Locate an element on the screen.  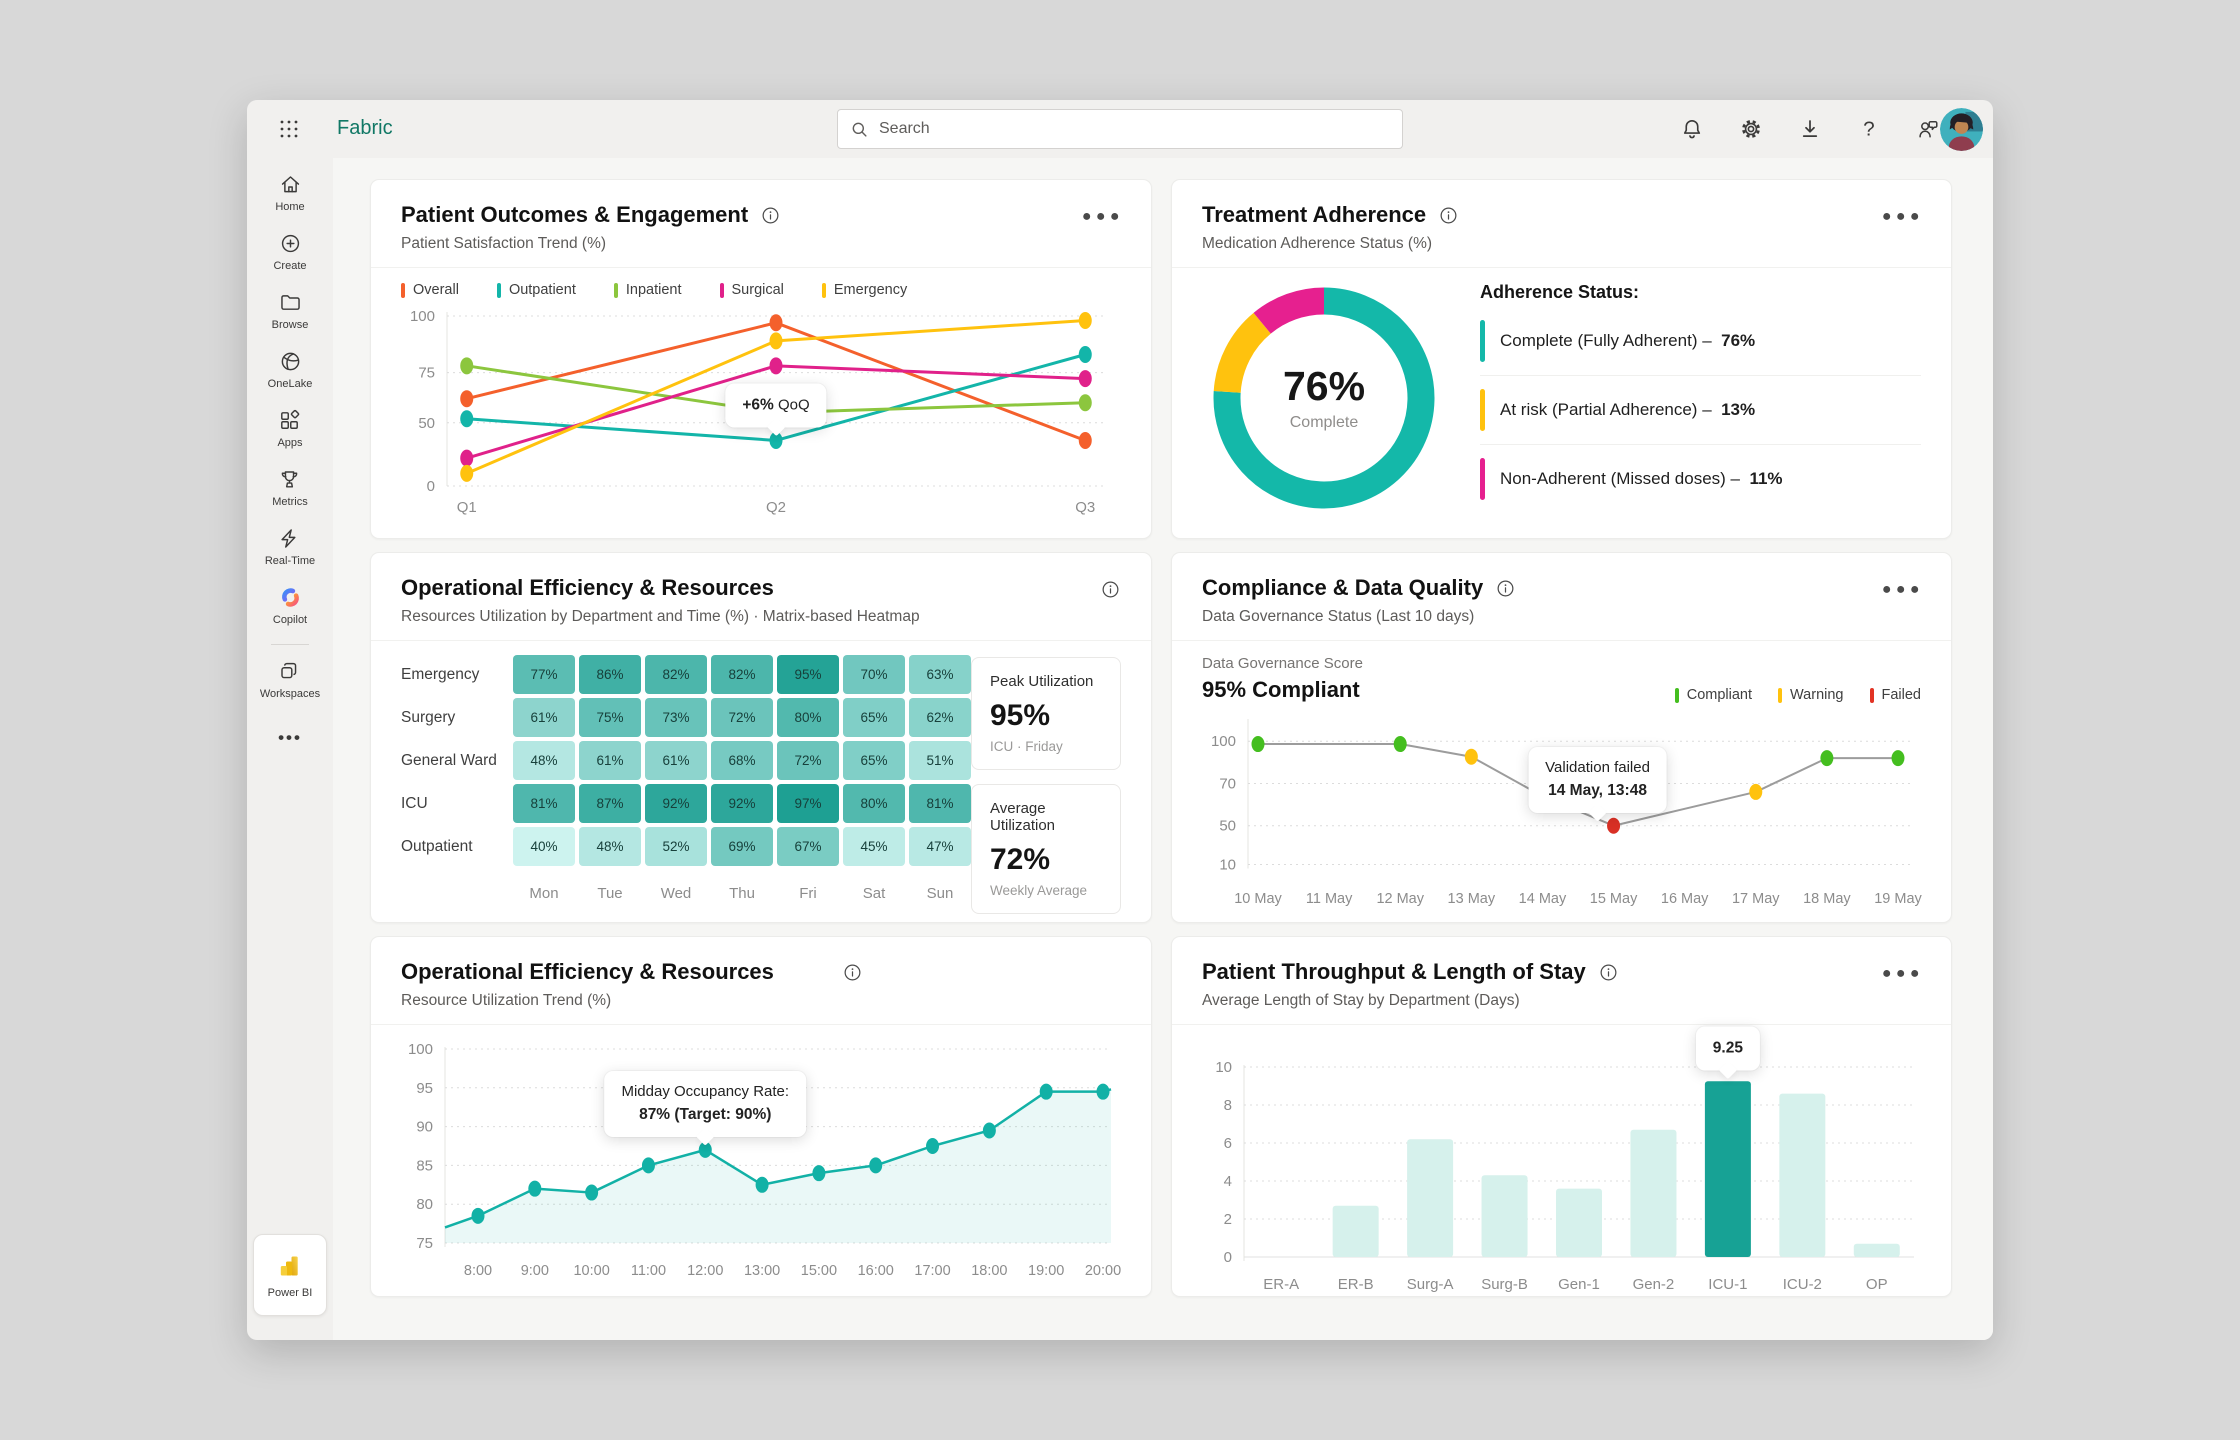
data-point-inpatient-q1 is located at coordinates (467, 366).